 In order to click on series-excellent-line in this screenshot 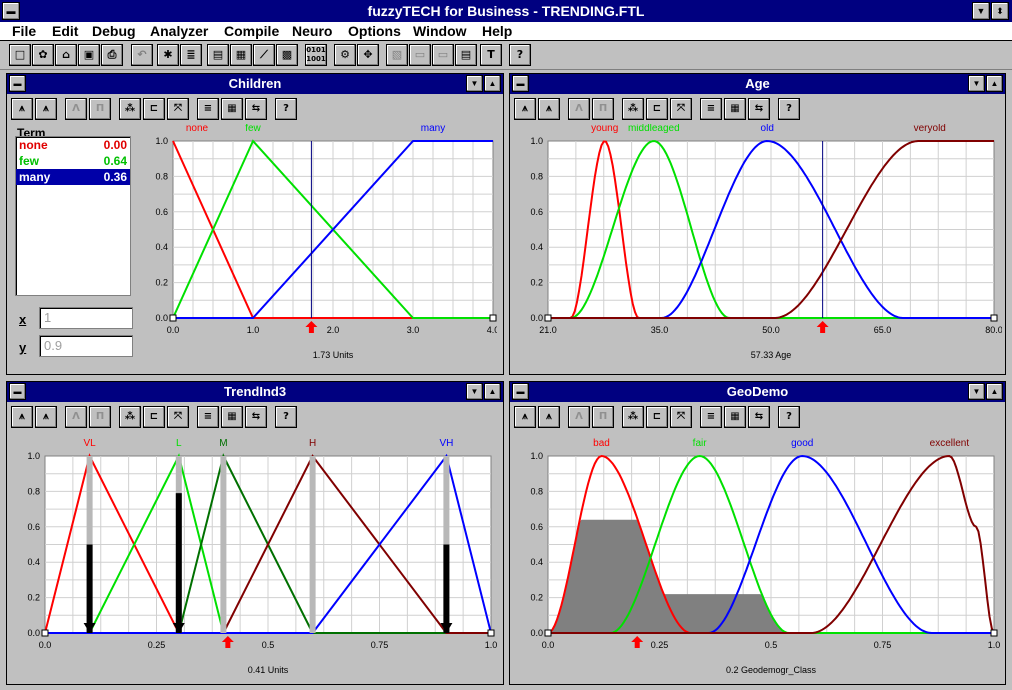, I will do `click(771, 544)`.